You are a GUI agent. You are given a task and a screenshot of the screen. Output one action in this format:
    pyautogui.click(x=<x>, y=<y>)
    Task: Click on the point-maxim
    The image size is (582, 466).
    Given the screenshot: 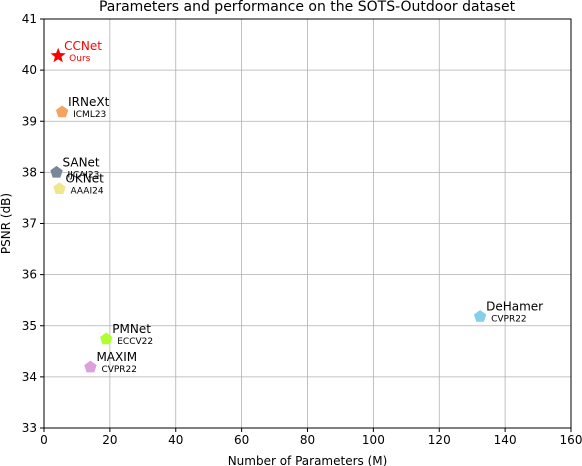 What is the action you would take?
    pyautogui.click(x=90, y=366)
    